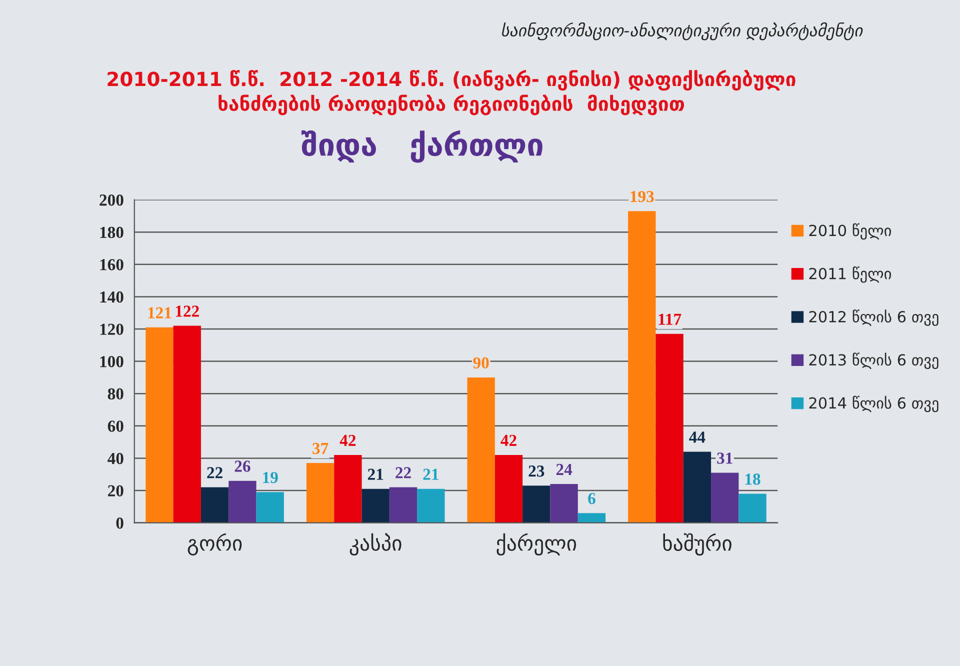 This screenshot has height=666, width=960. What do you see at coordinates (753, 479) in the screenshot?
I see `data-label: 18` at bounding box center [753, 479].